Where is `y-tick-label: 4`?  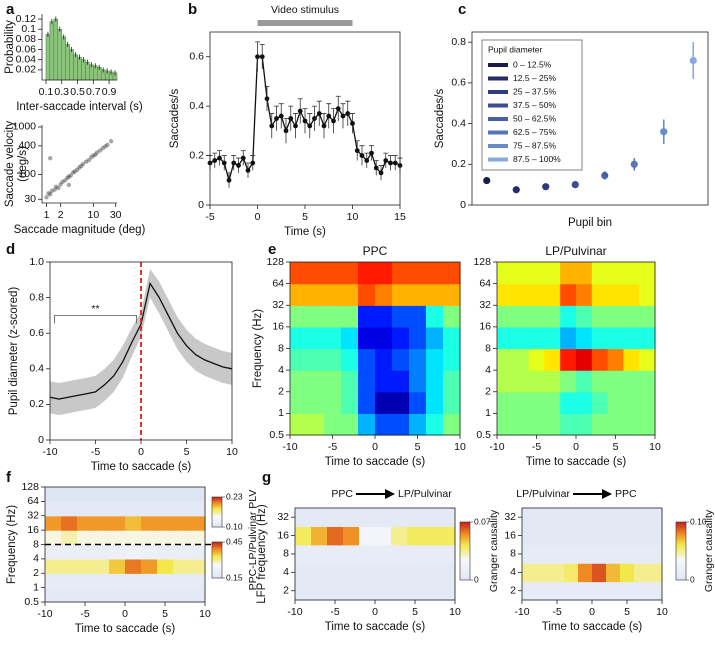 y-tick-label: 4 is located at coordinates (488, 370).